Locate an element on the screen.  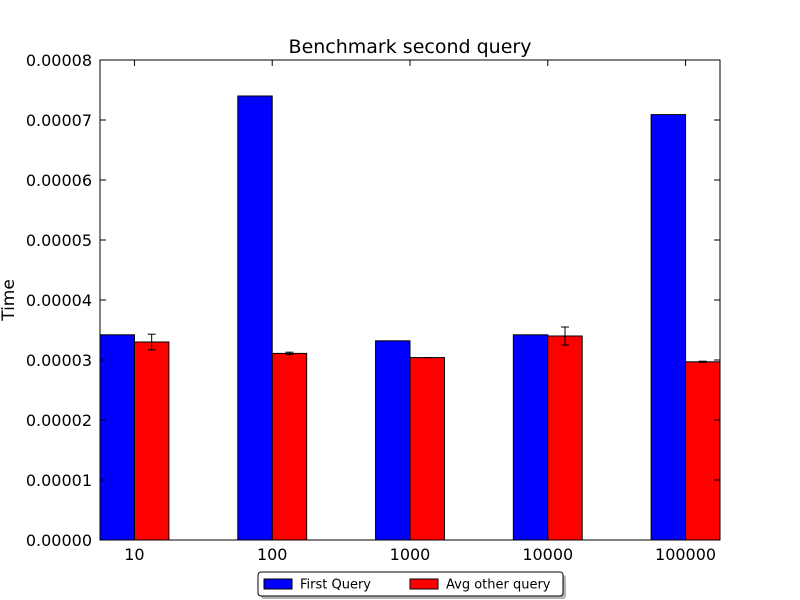
y-axis-label: Time is located at coordinates (9, 300).